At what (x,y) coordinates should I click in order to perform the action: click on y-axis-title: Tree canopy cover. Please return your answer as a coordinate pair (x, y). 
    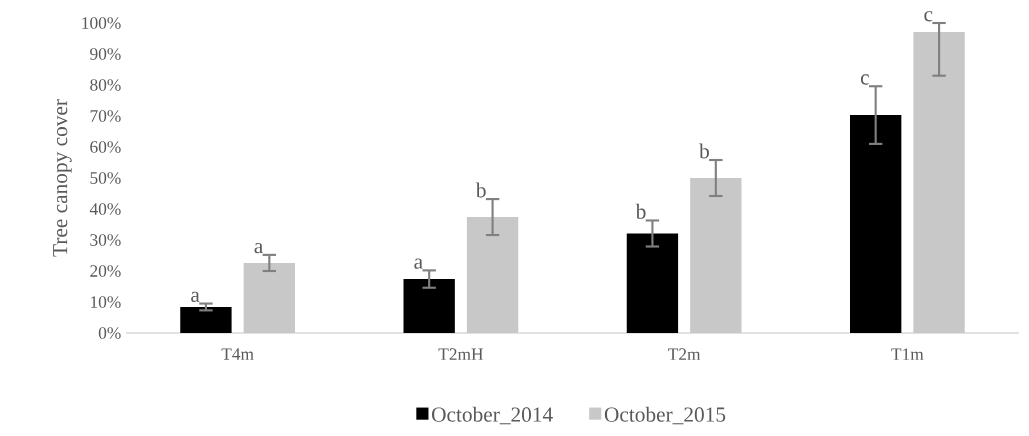
    Looking at the image, I should click on (62, 178).